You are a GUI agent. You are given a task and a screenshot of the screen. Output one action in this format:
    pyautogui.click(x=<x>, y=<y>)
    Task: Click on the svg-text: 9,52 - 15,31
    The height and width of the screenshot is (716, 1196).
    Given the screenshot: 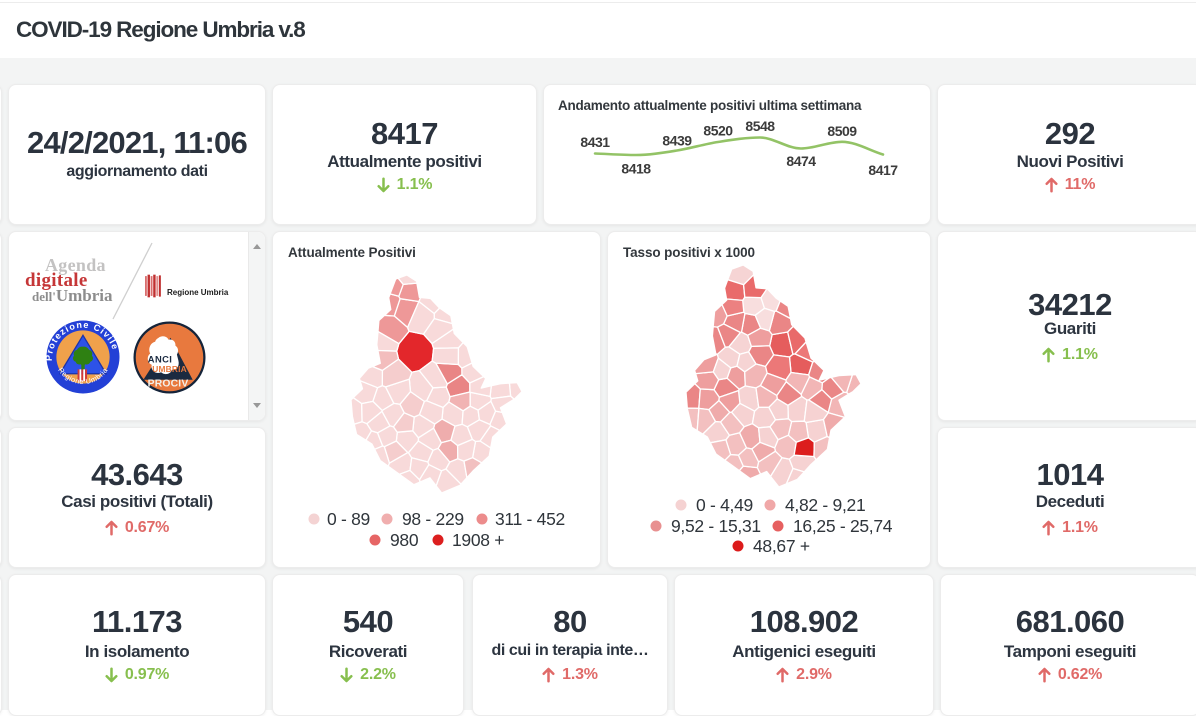 What is the action you would take?
    pyautogui.click(x=716, y=526)
    